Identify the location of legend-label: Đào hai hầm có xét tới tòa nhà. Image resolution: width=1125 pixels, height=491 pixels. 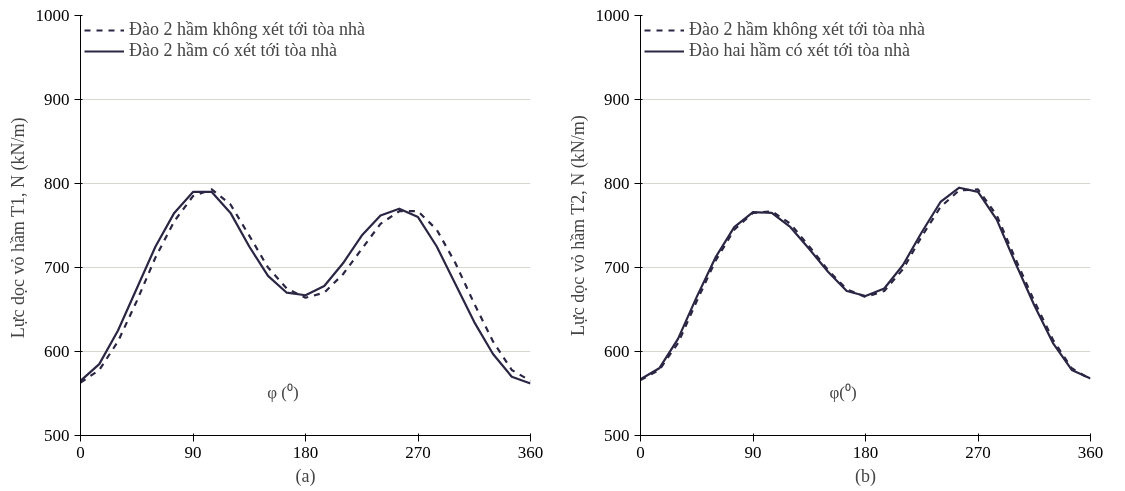
(799, 50).